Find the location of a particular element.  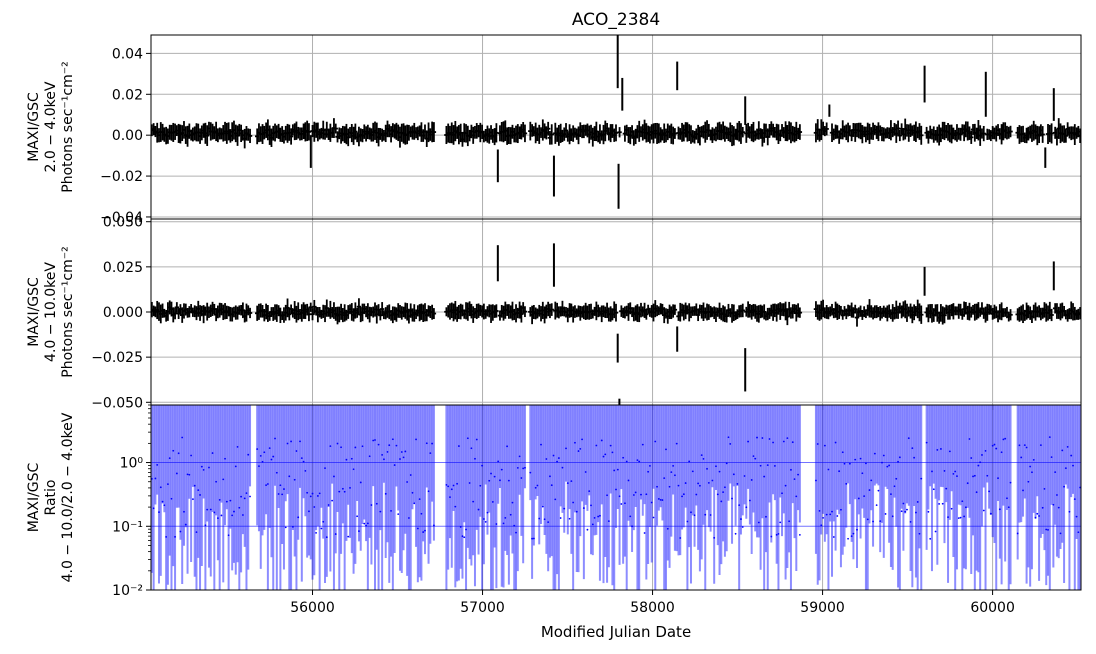

x-tick-label: 56000 is located at coordinates (312, 608).